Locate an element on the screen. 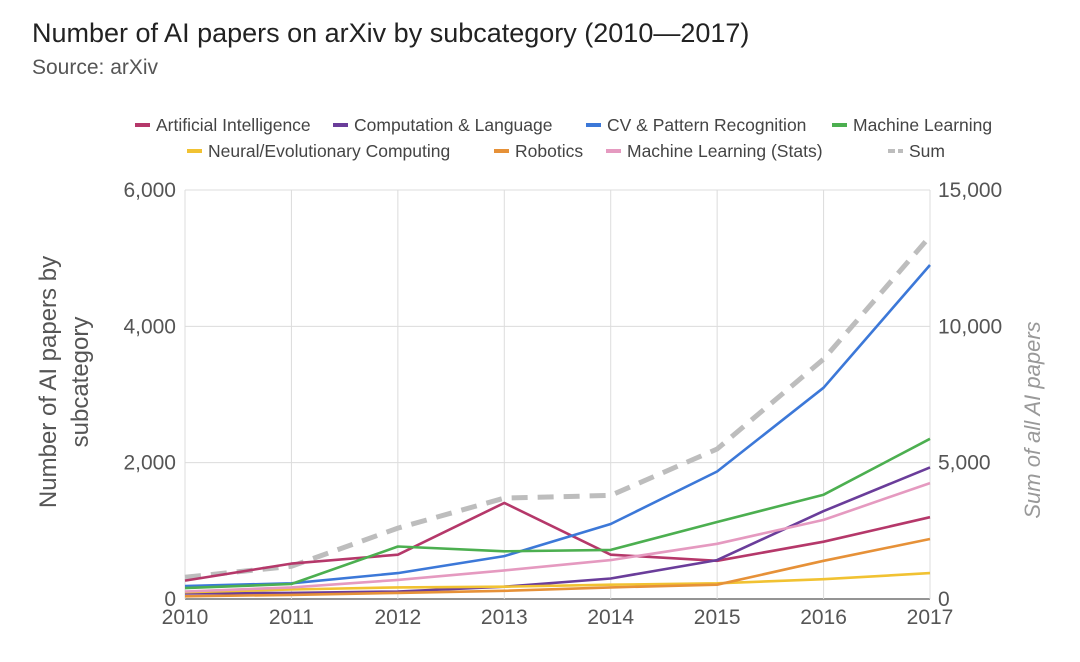 This screenshot has height=662, width=1080. x-tick-label: 2016 is located at coordinates (823, 617).